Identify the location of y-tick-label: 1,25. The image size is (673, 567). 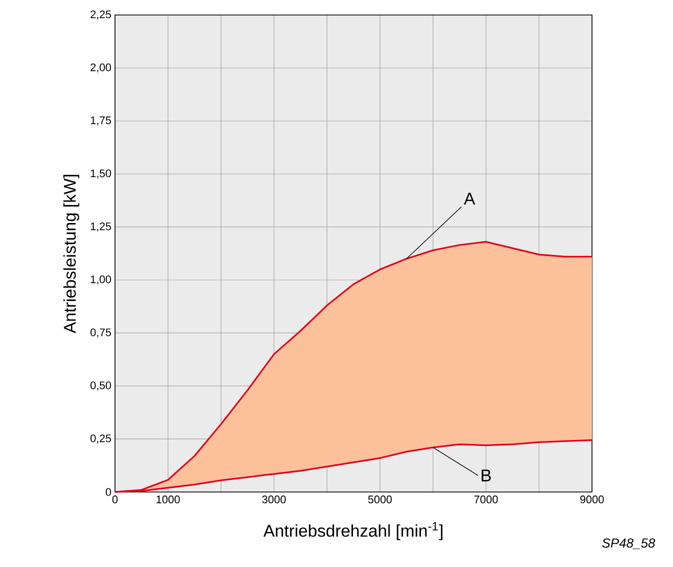
(100, 227).